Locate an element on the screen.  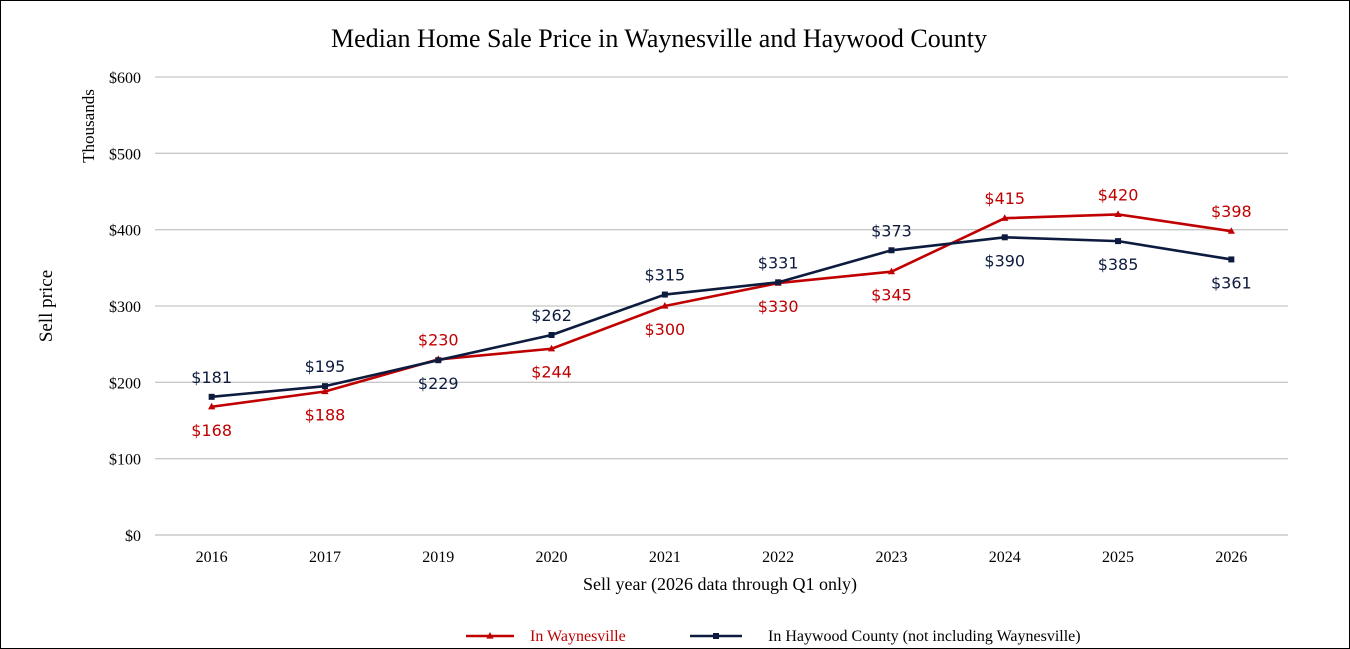
y-tick-label: $600 is located at coordinates (125, 78).